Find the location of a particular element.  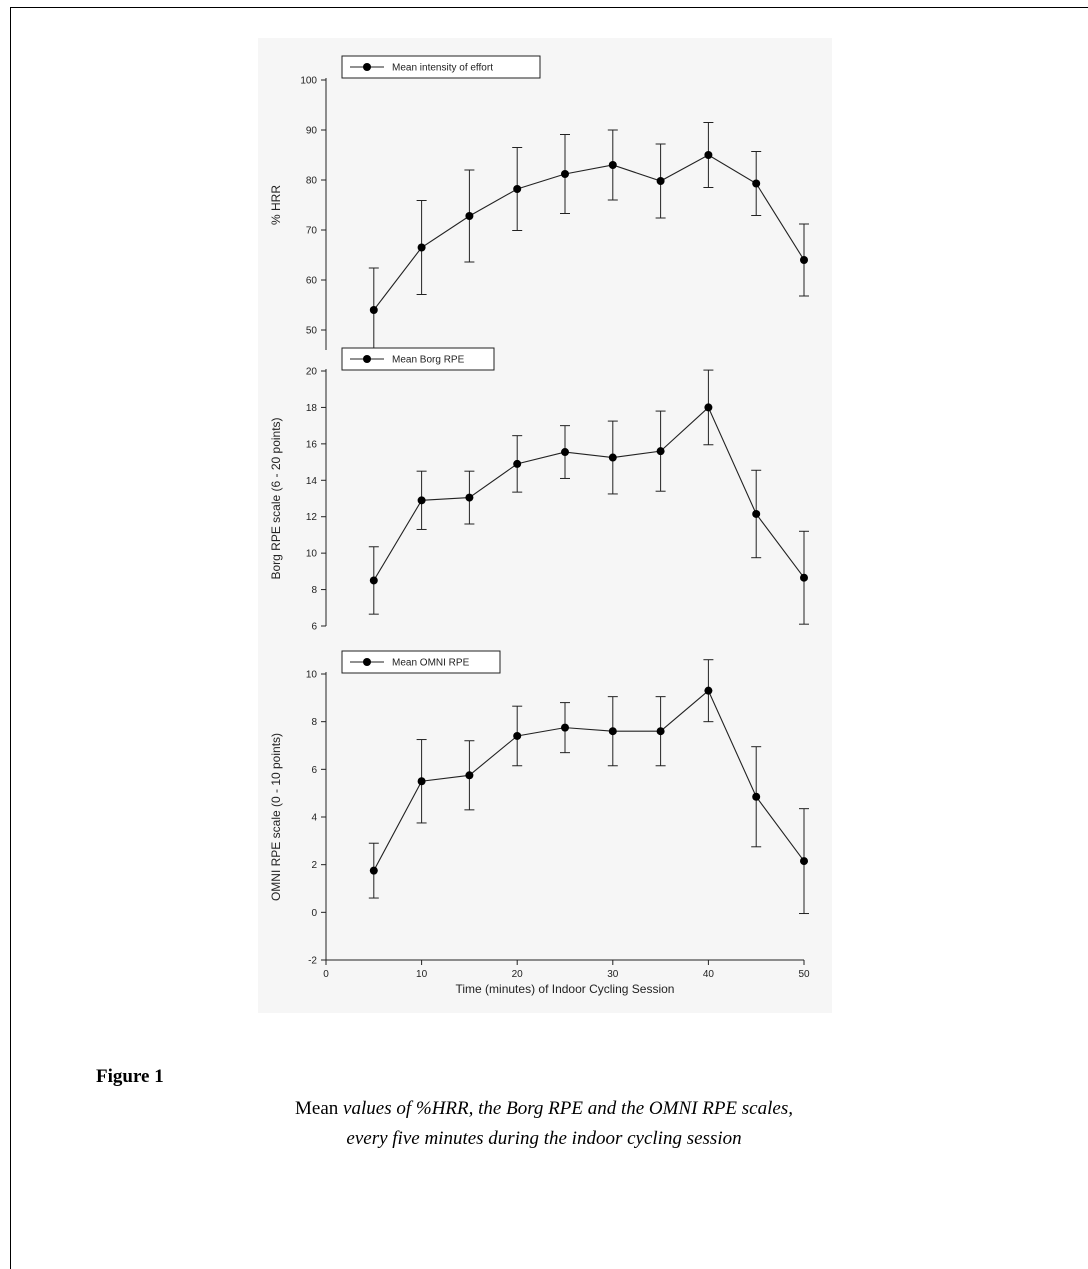

chart-2-y-tick-label: 12 is located at coordinates (312, 517).